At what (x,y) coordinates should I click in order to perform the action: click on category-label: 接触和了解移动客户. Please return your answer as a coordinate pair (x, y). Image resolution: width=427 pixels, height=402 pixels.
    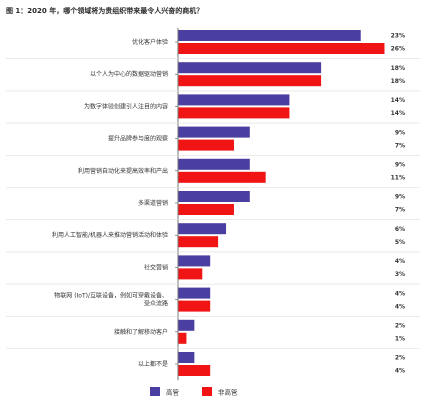
    Looking at the image, I should click on (141, 332).